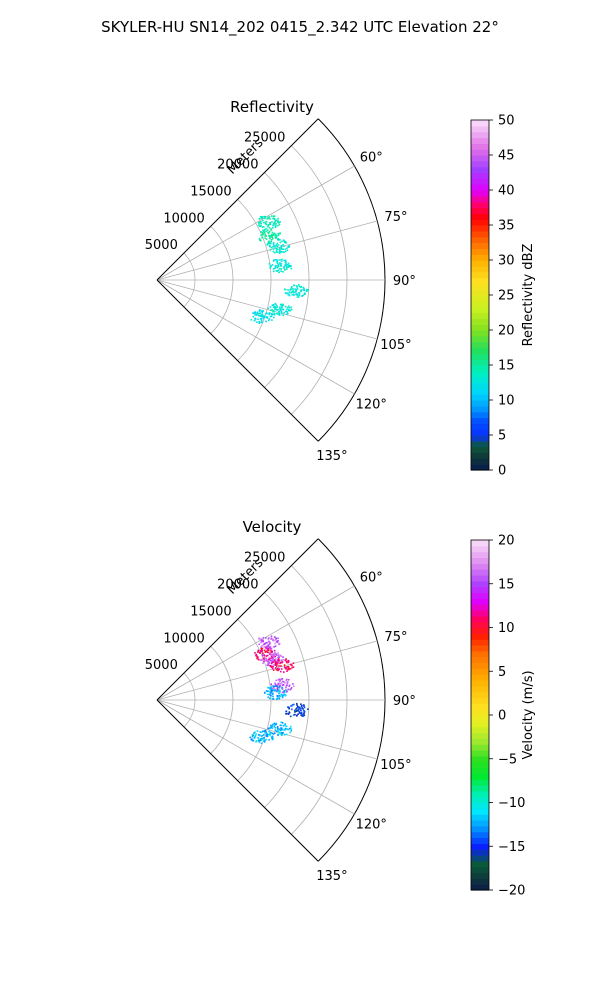 This screenshot has height=1000, width=600. What do you see at coordinates (255, 337) in the screenshot?
I see `azimuth-gridline` at bounding box center [255, 337].